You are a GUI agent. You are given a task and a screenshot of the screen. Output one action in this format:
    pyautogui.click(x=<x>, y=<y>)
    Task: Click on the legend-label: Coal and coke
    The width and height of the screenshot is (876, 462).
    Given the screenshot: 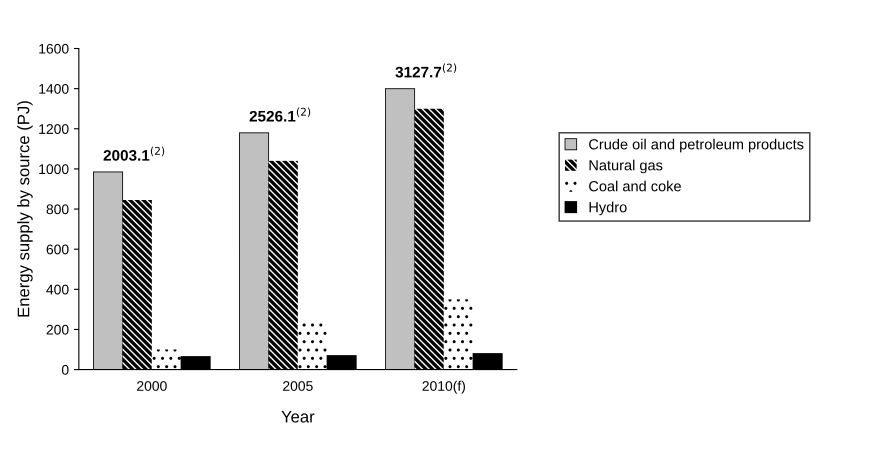 What is the action you would take?
    pyautogui.click(x=635, y=186)
    